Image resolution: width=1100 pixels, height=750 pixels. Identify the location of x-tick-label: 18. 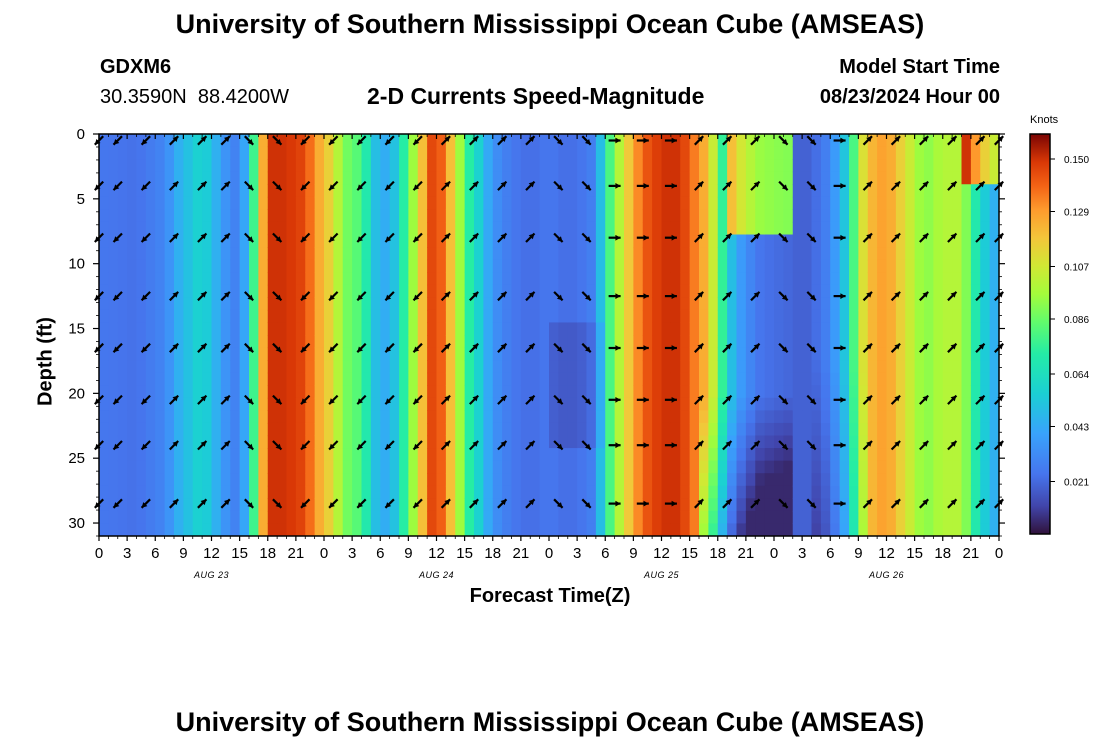
(942, 553).